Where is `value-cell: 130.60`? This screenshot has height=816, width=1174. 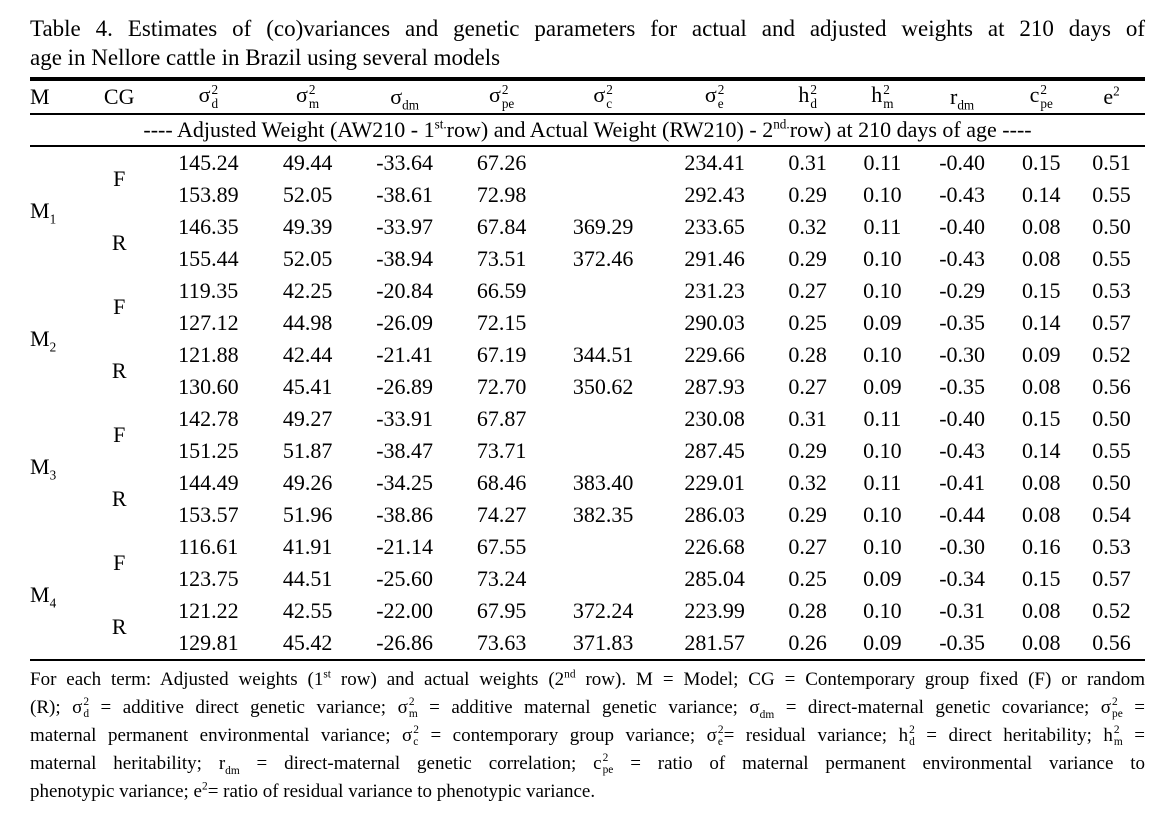
value-cell: 130.60 is located at coordinates (208, 387).